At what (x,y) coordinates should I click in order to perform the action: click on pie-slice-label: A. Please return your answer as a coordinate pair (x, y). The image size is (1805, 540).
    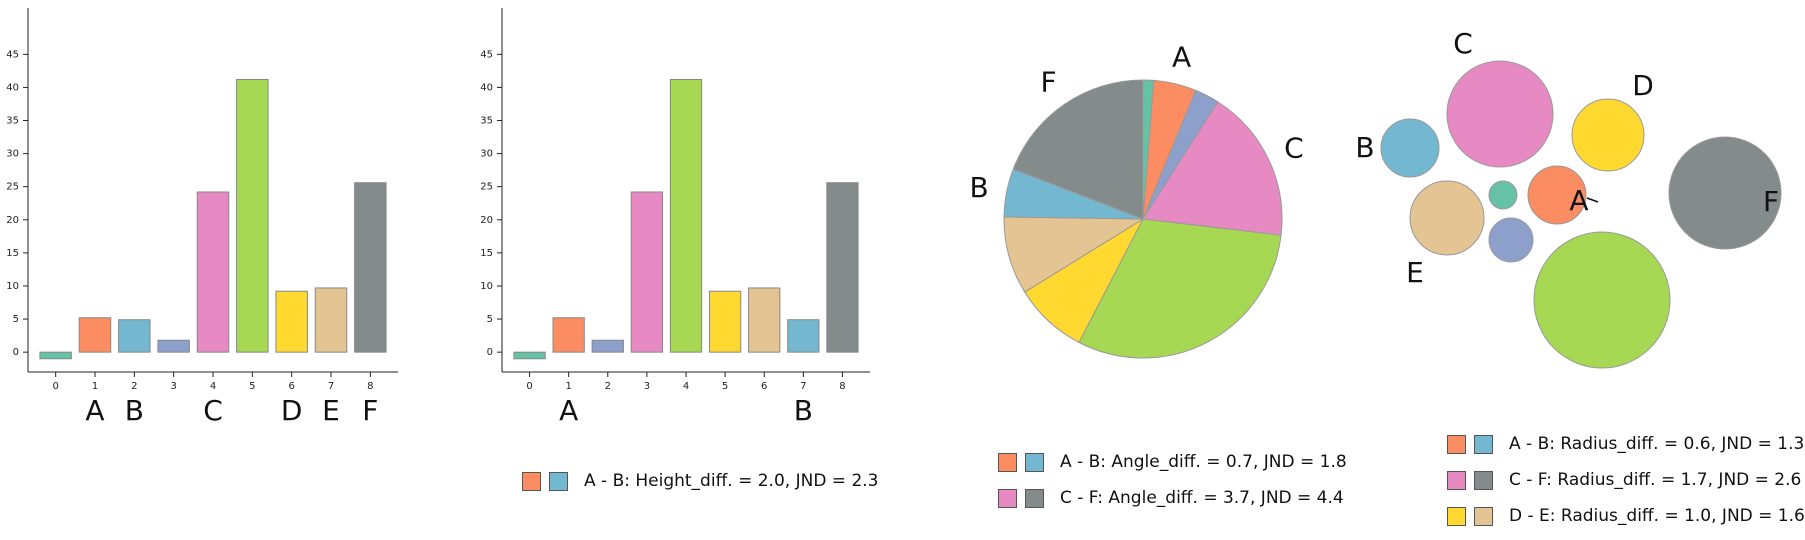
    Looking at the image, I should click on (1181, 57).